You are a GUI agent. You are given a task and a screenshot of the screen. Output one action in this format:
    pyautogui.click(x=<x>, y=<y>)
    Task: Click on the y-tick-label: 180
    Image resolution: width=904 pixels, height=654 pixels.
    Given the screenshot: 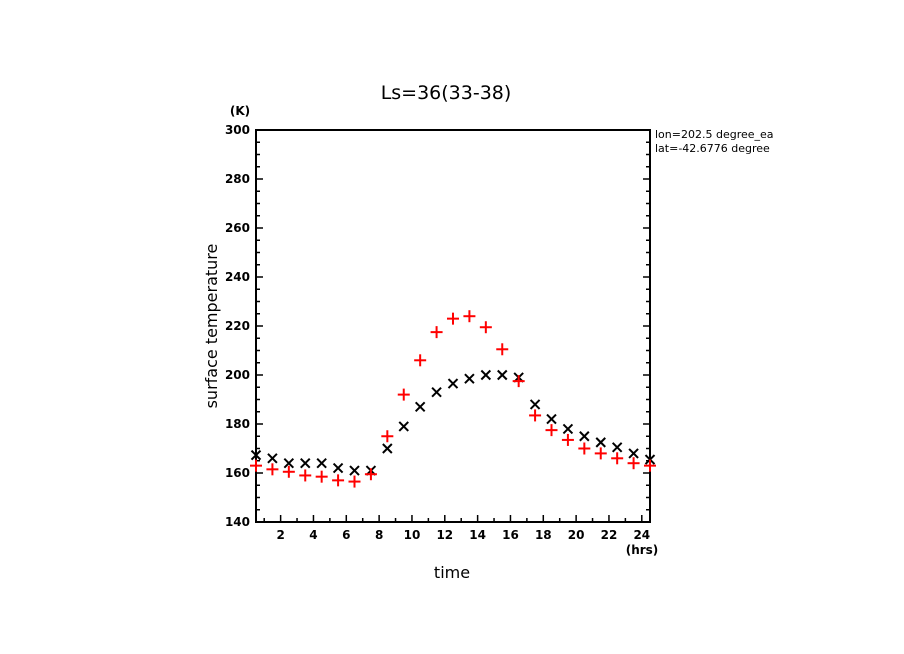 What is the action you would take?
    pyautogui.click(x=237, y=424)
    